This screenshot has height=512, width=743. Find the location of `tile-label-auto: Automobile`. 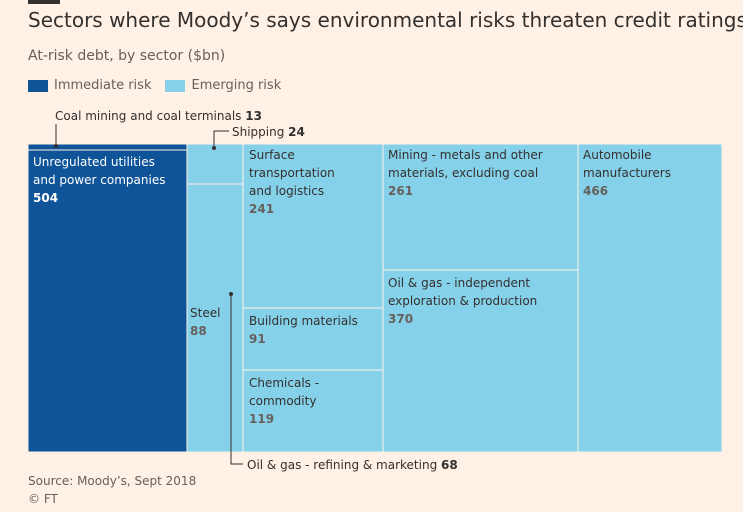

tile-label-auto: Automobile is located at coordinates (617, 155).